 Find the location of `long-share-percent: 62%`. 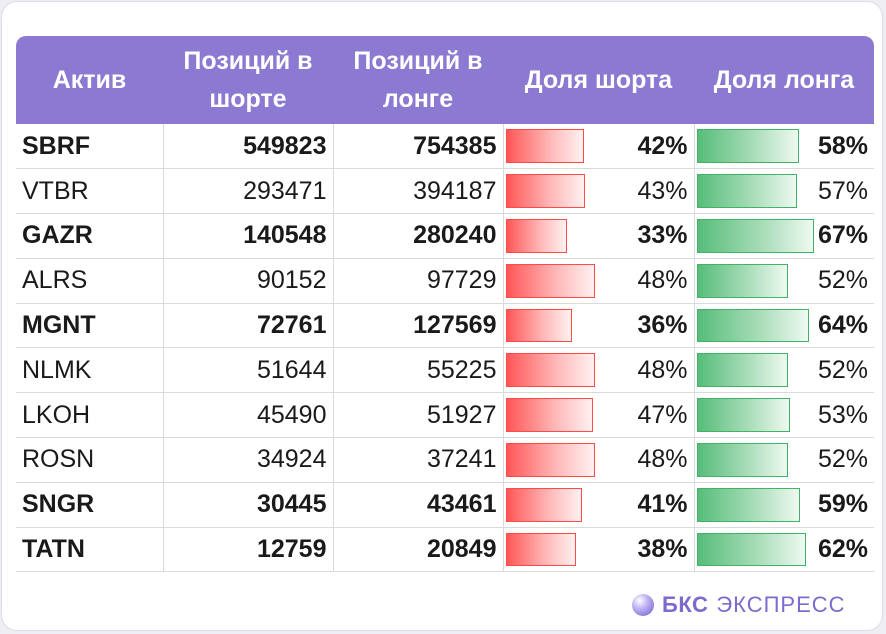

long-share-percent: 62% is located at coordinates (842, 549).